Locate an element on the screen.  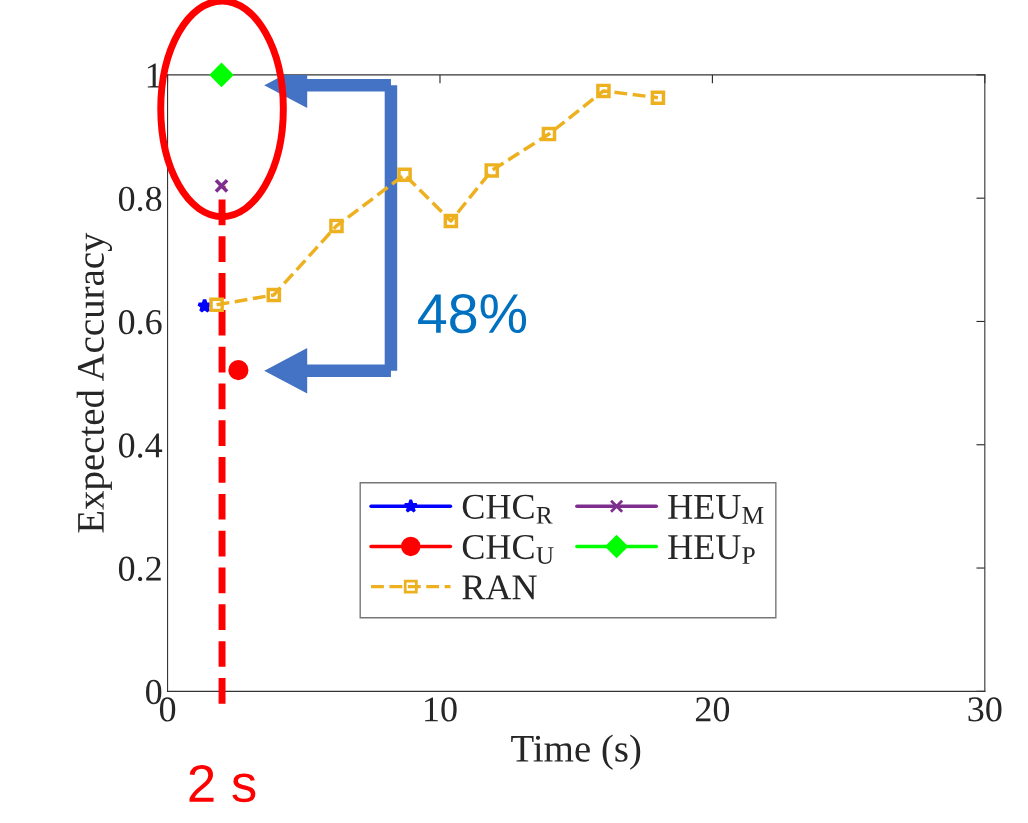
legend-label: HEU$_{M}$ is located at coordinates (716, 509).